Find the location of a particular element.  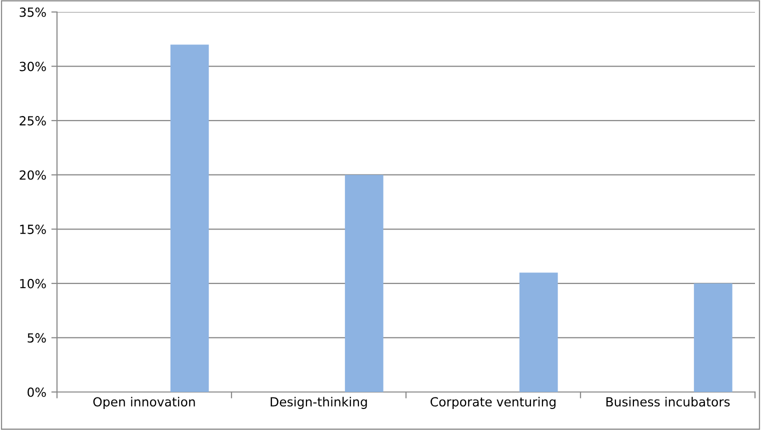

y-tick-label: 30% is located at coordinates (33, 67).